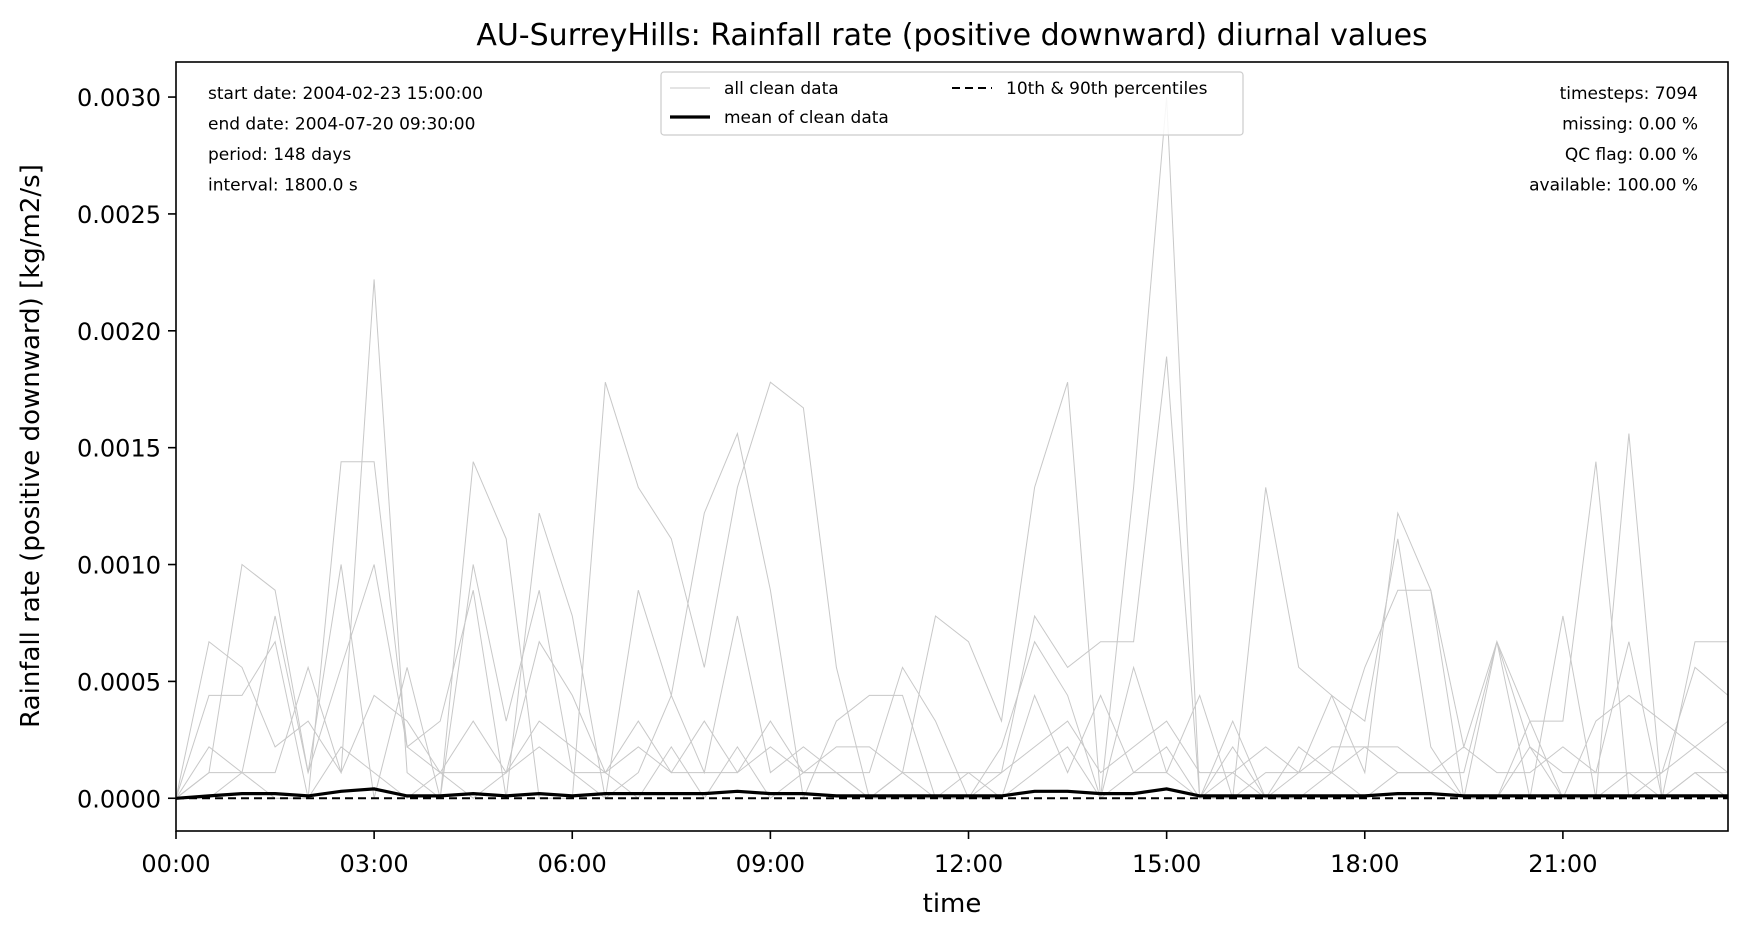 The image size is (1745, 939). Describe the element at coordinates (283, 186) in the screenshot. I see `info-left-line: interval: 1800.0 s` at that location.